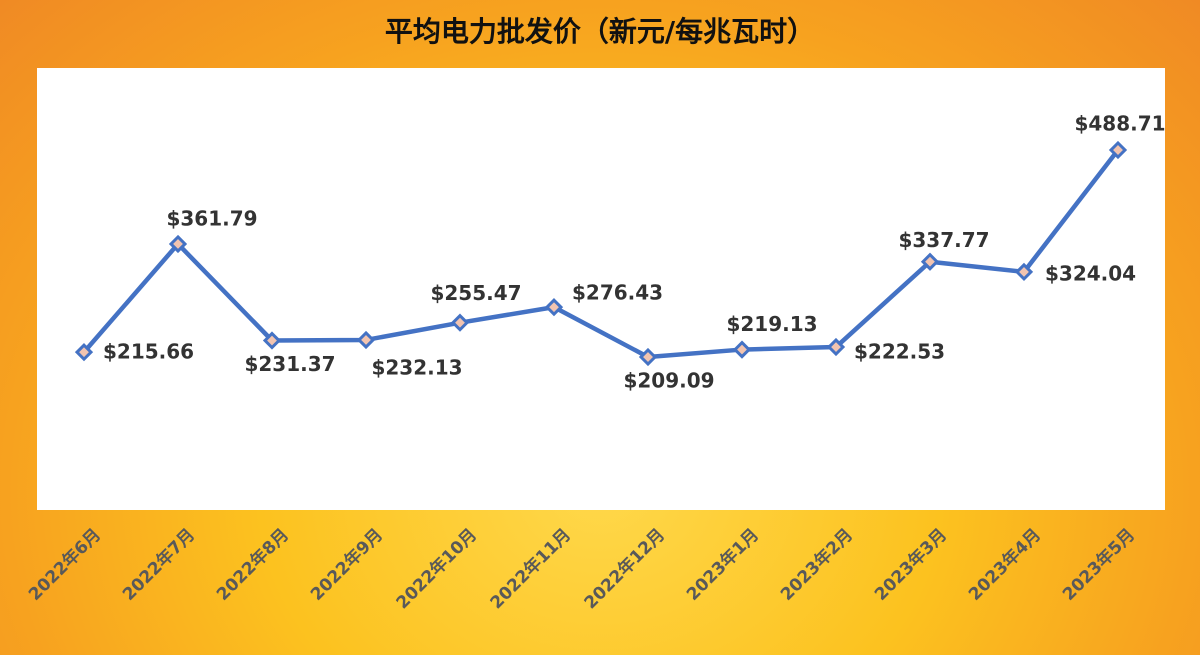 The height and width of the screenshot is (655, 1200). What do you see at coordinates (1004, 564) in the screenshot?
I see `x-tick-label: 2023年4月` at bounding box center [1004, 564].